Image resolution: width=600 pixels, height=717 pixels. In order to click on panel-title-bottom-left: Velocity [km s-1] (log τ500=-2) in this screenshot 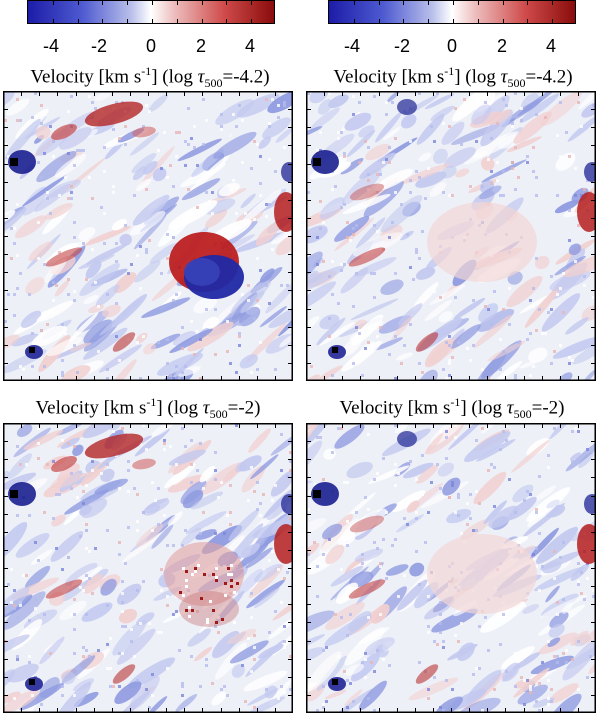, I will do `click(148, 408)`.